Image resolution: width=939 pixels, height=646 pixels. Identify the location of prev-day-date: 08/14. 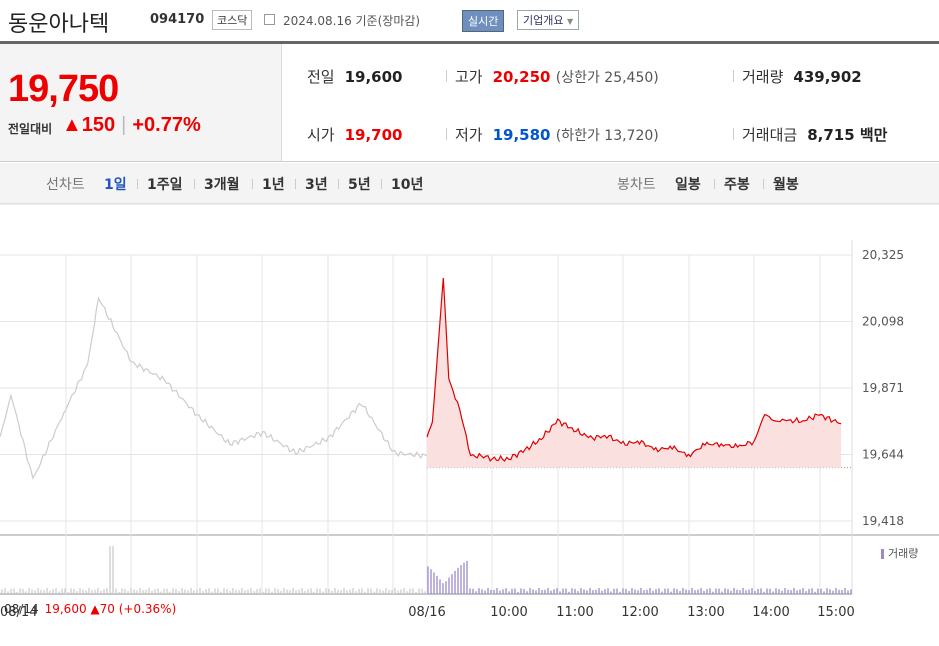
(21, 609).